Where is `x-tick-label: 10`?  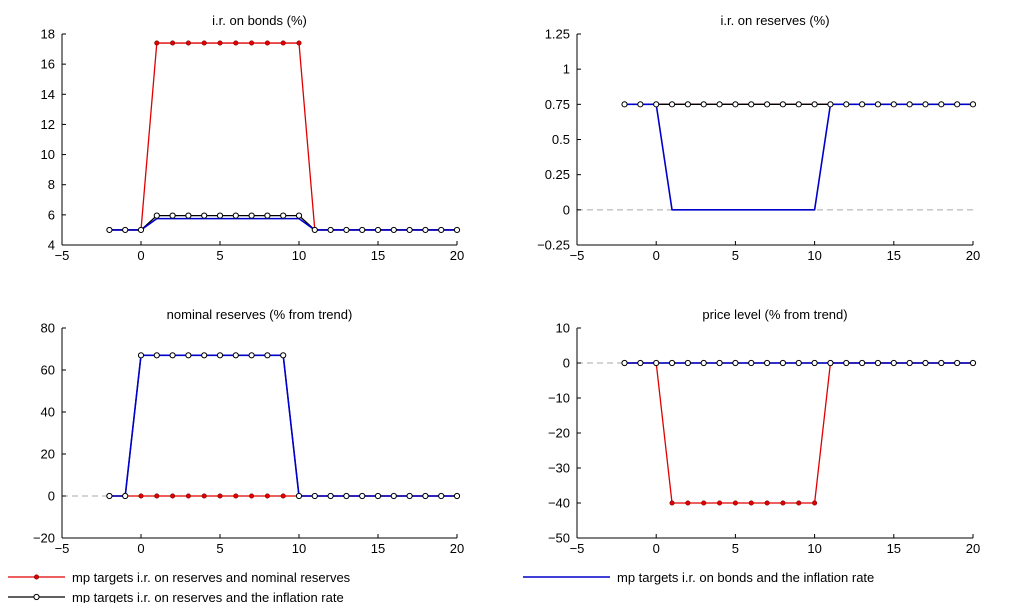
x-tick-label: 10 is located at coordinates (814, 548).